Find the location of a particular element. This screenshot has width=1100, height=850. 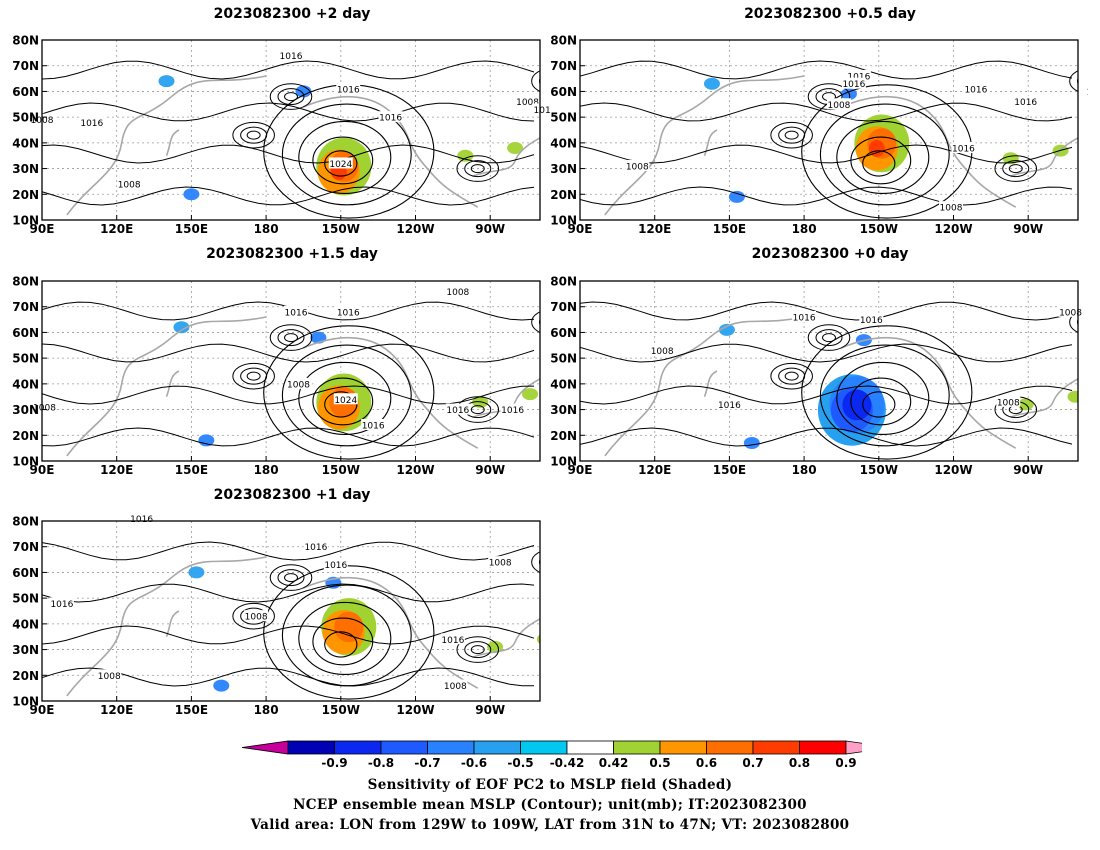

y-tick-label: 10N is located at coordinates (25, 462).